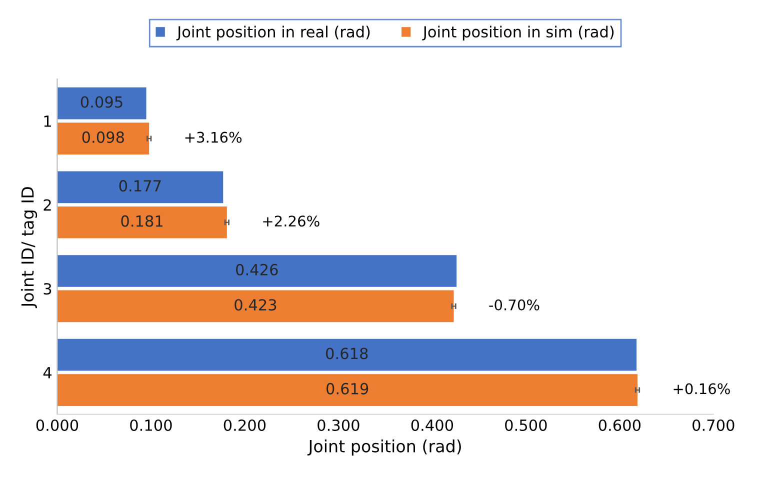  Describe the element at coordinates (47, 372) in the screenshot. I see `y-tick-label: 4` at that location.